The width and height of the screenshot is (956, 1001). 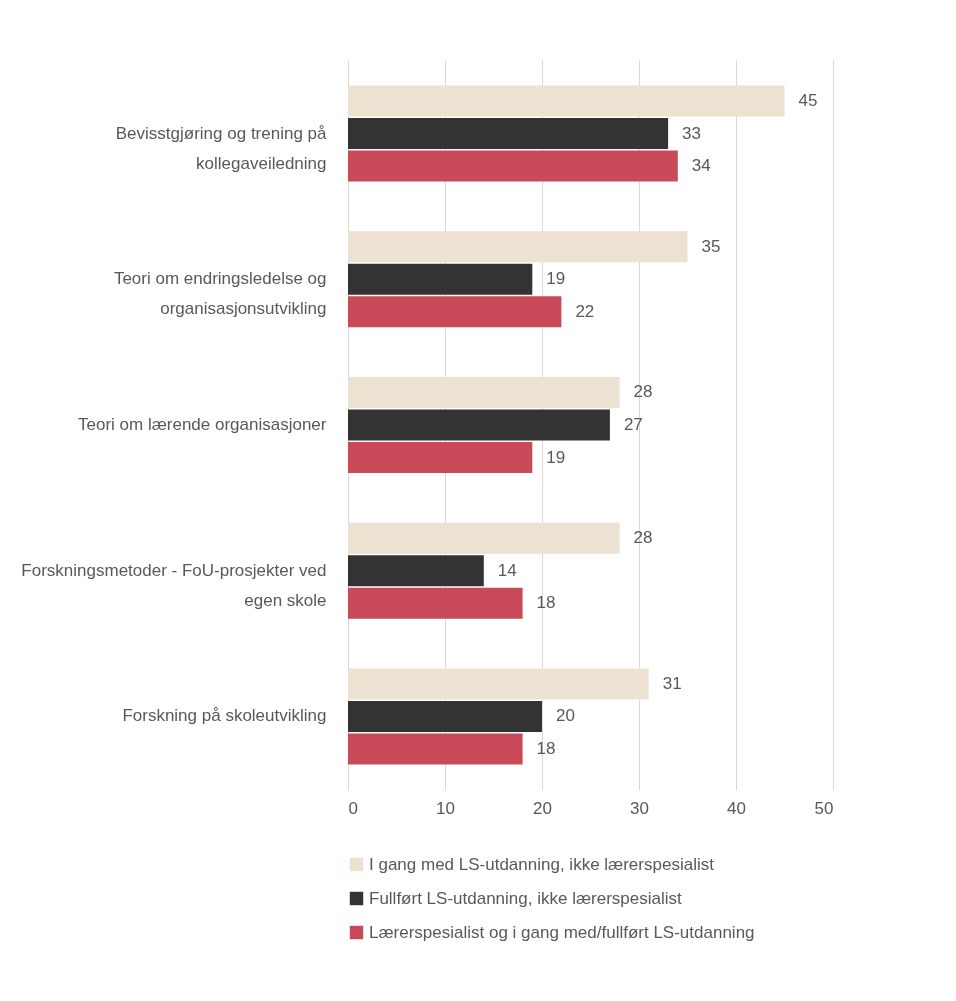 I want to click on x-tick-label: 30, so click(x=639, y=808).